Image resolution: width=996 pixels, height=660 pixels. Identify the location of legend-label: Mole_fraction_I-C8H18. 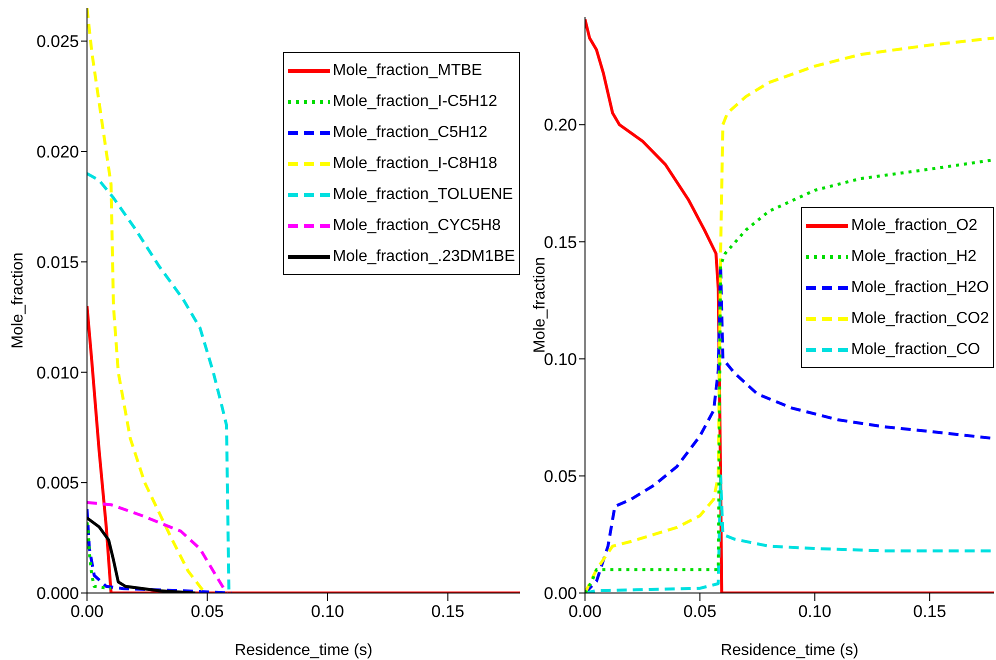
(415, 163).